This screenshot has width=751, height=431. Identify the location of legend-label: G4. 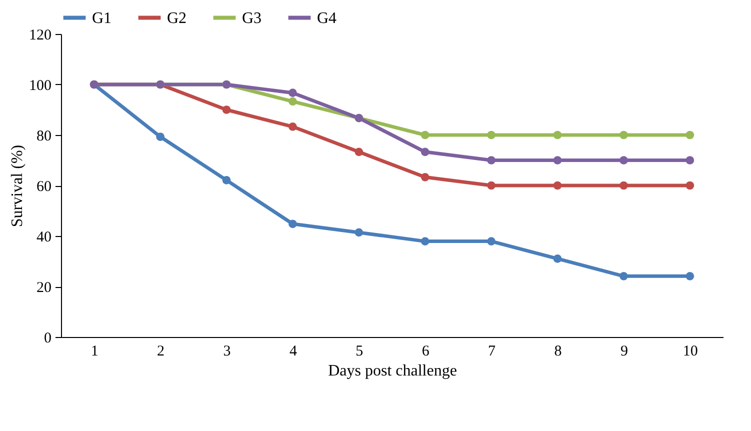
(327, 18).